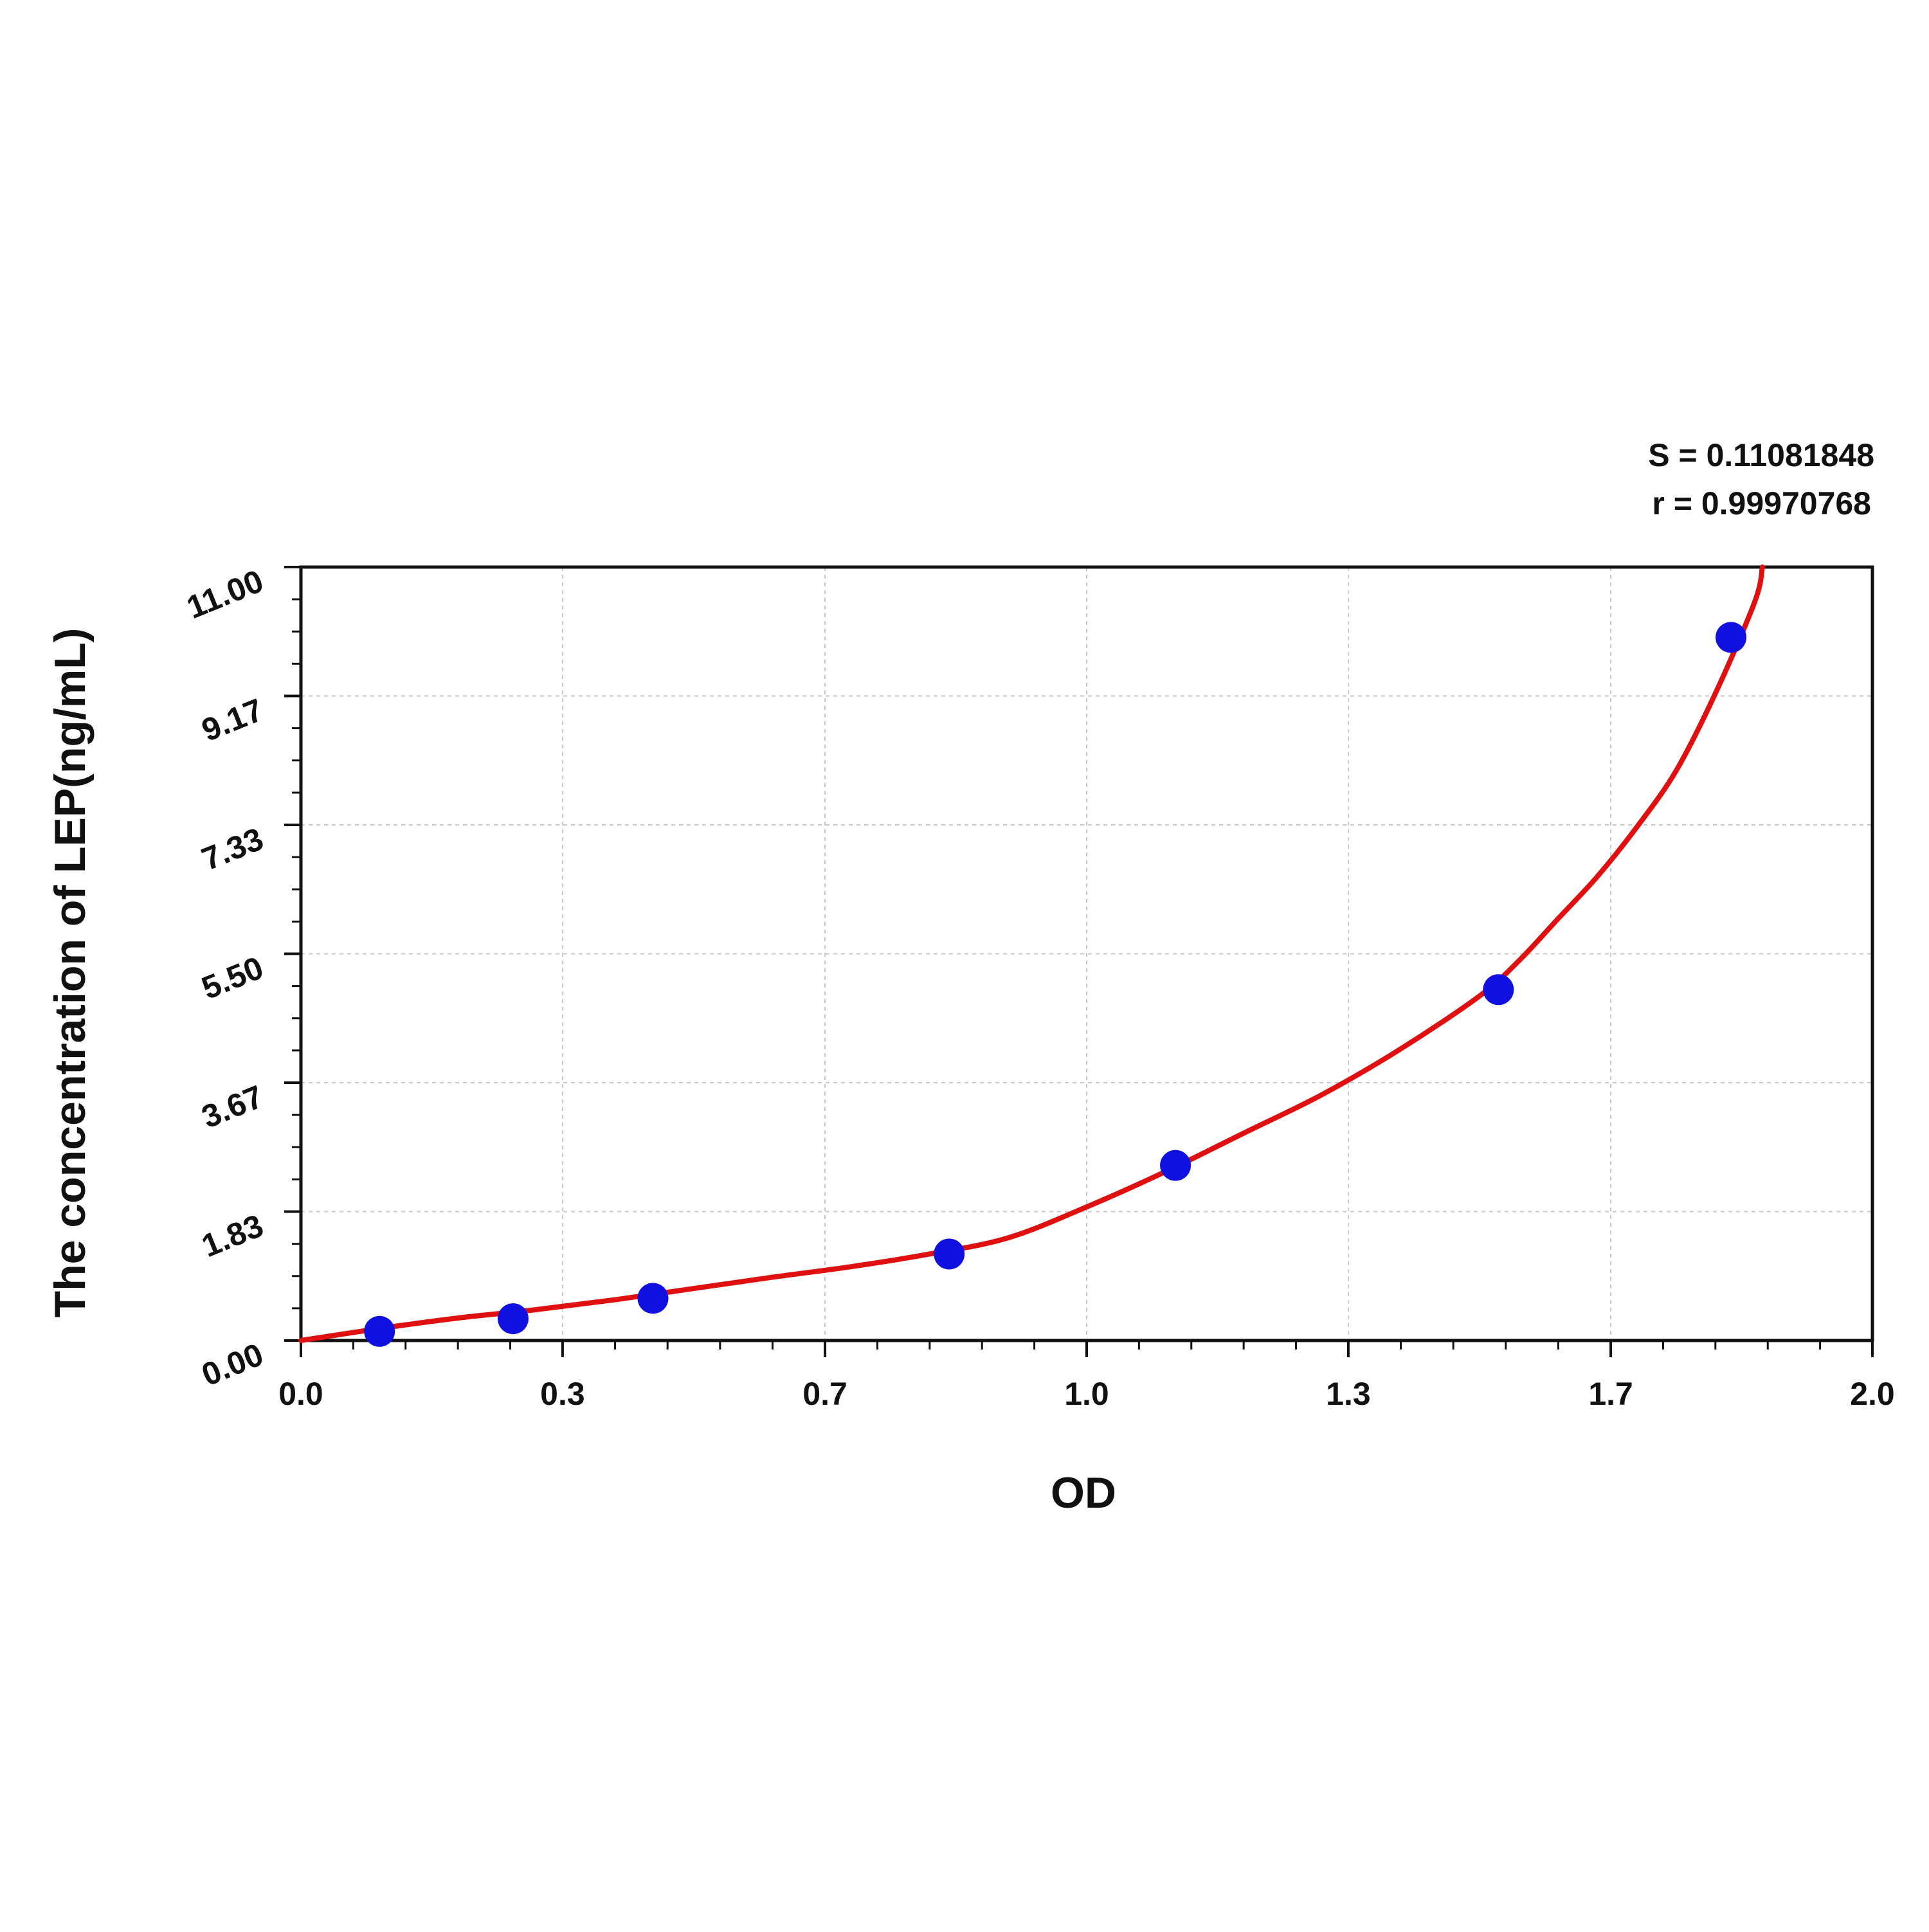  Describe the element at coordinates (1872, 1394) in the screenshot. I see `x-tick-label: 2.0` at that location.